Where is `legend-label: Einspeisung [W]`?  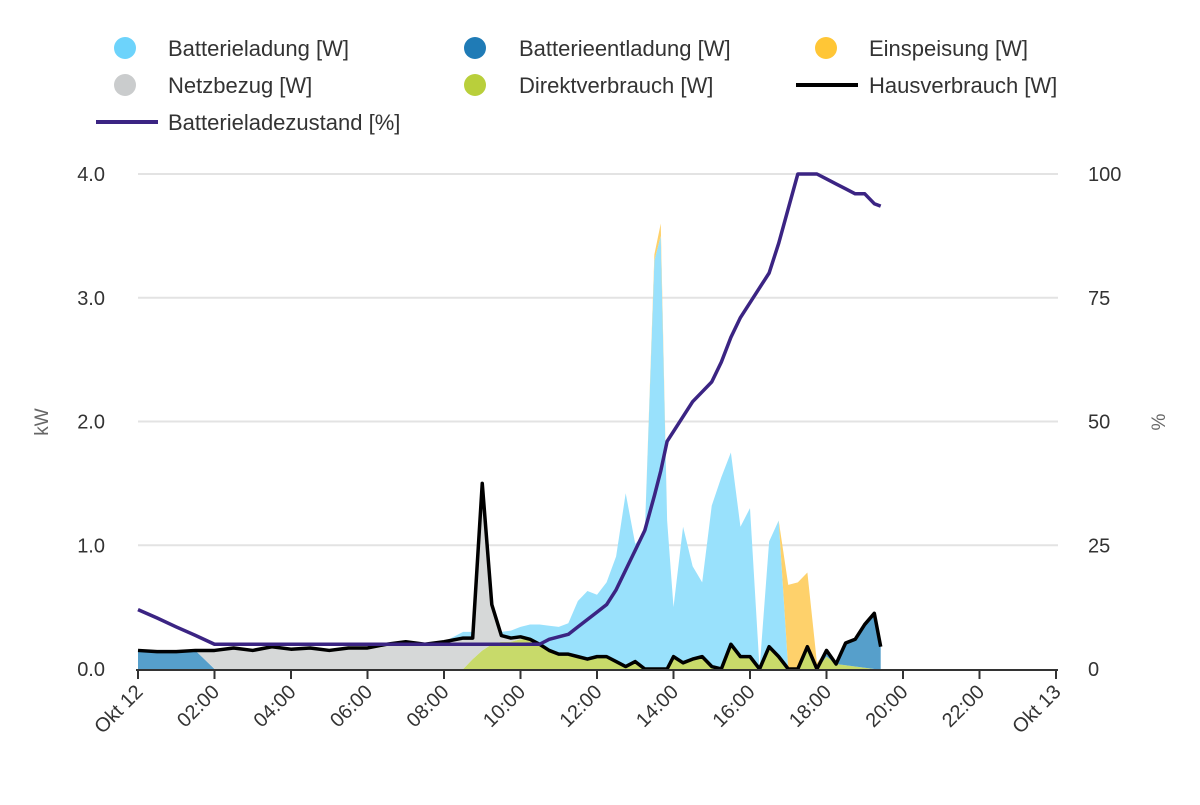
legend-label: Einspeisung [W] is located at coordinates (948, 48).